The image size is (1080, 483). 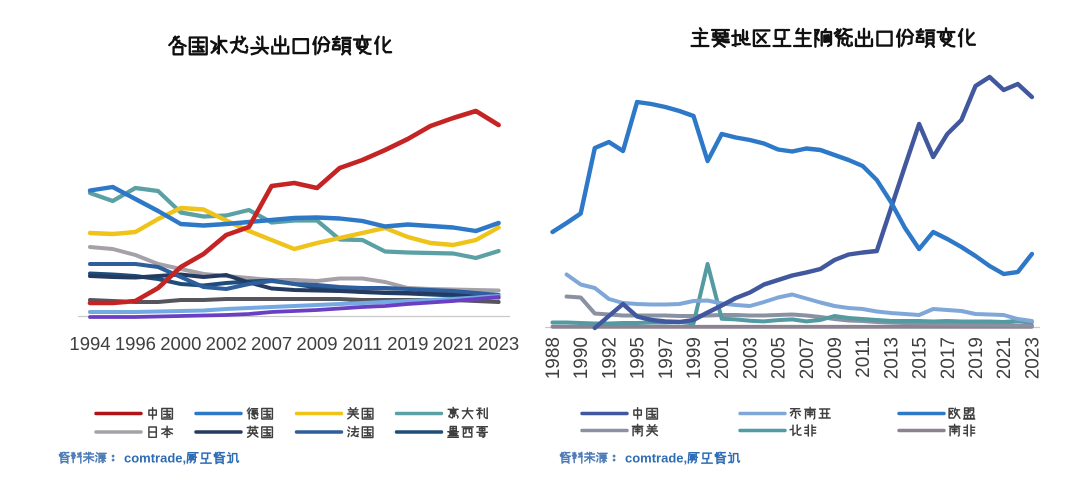 I want to click on svg-text: 2017, so click(x=948, y=358).